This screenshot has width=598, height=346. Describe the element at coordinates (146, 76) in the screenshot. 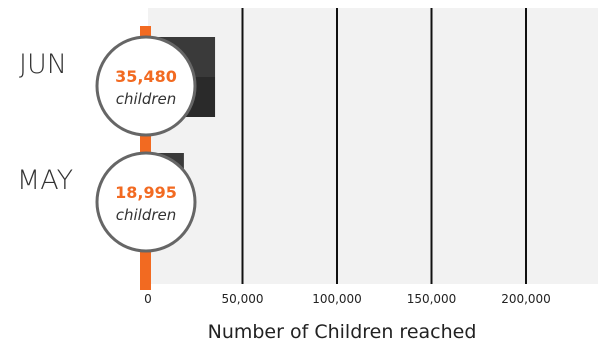

I see `value-label: 35,480` at that location.